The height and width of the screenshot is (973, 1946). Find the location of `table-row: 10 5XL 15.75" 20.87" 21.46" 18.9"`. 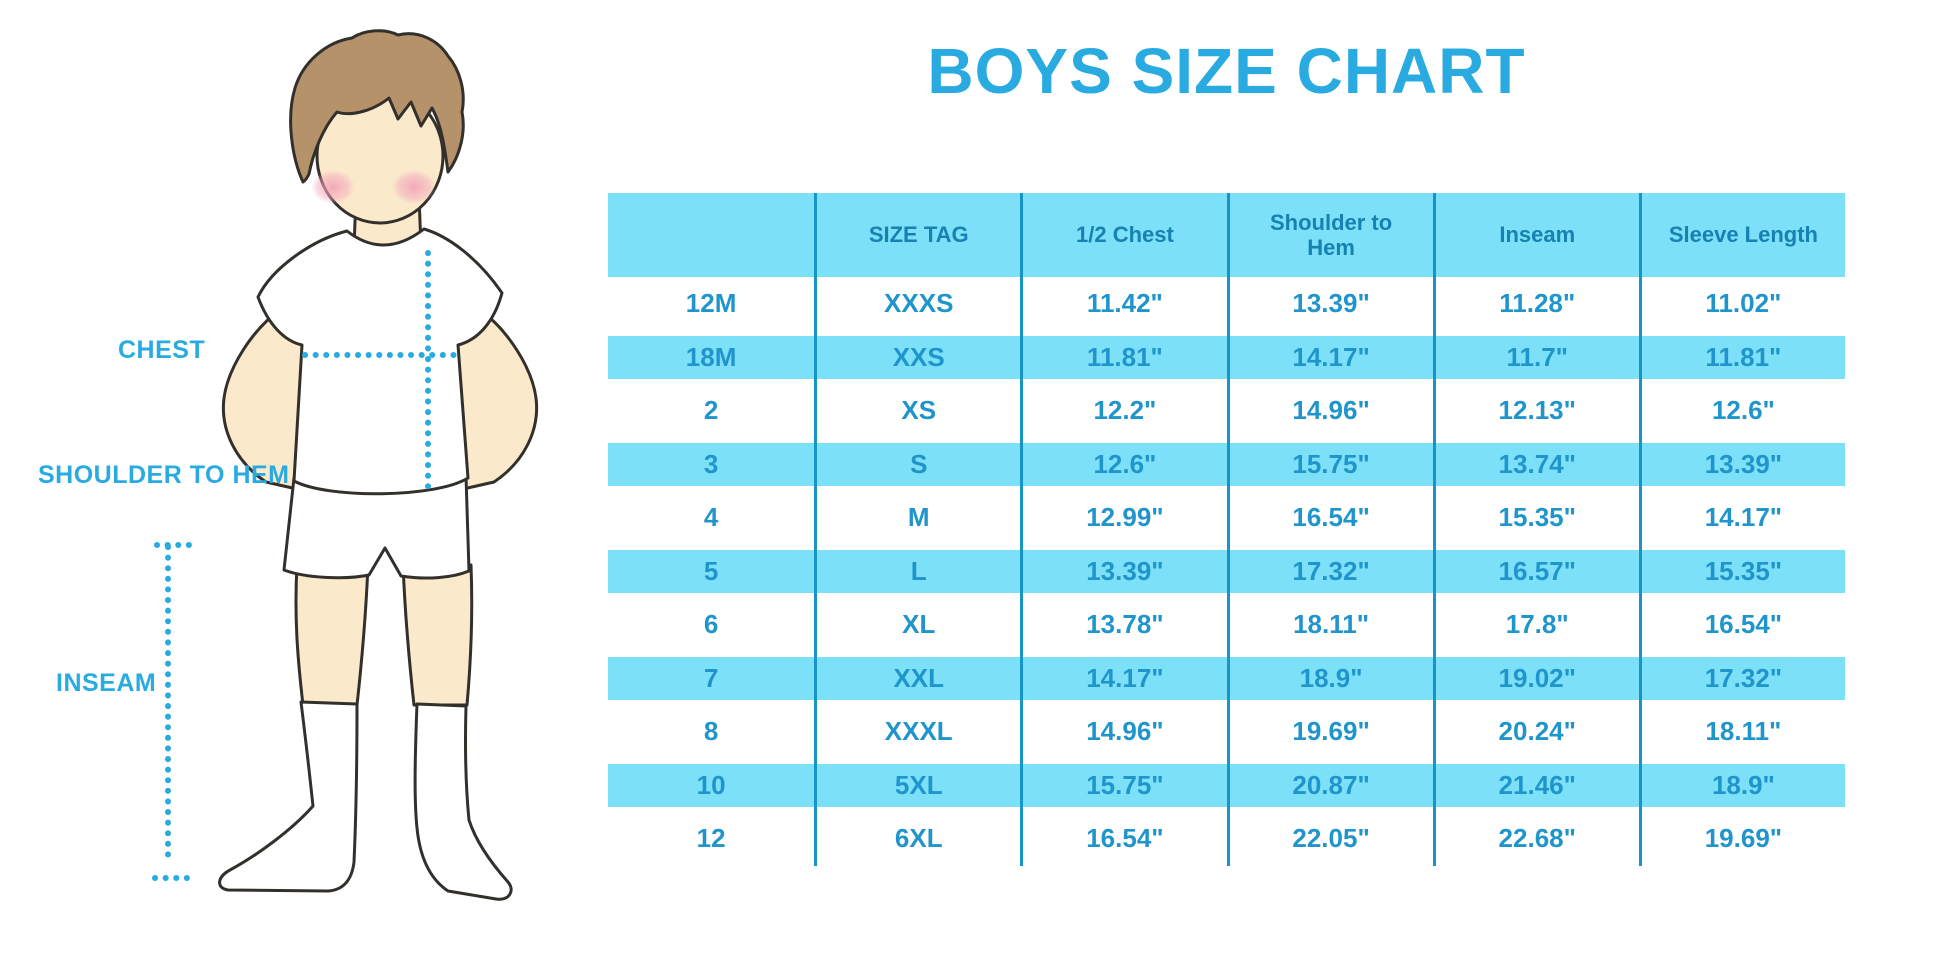

table-row: 10 5XL 15.75" 20.87" 21.46" 18.9" is located at coordinates (1226, 785).